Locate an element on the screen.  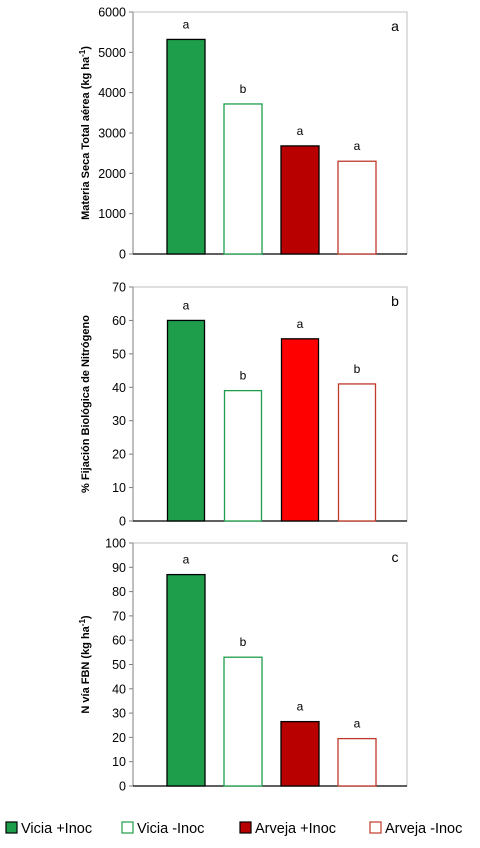
y-axis-label: Materia Seca Total aérea (kg ha-1) is located at coordinates (85, 133).